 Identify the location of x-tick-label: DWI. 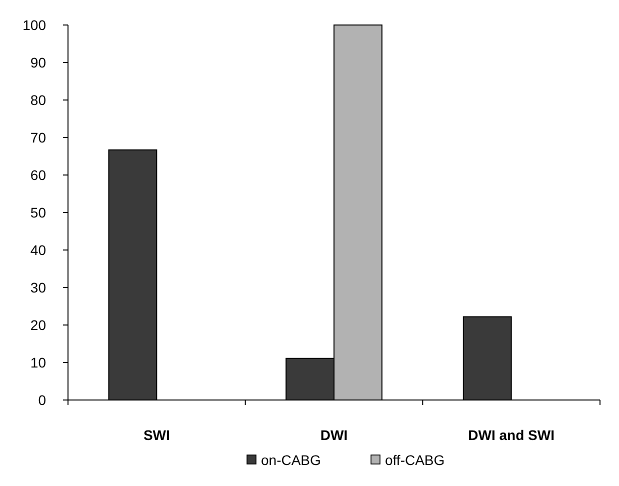
(334, 435).